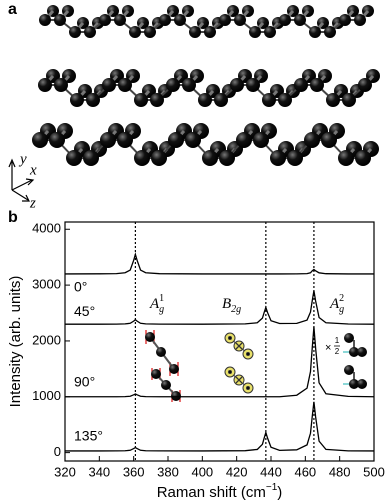 This screenshot has height=503, width=387. Describe the element at coordinates (305, 471) in the screenshot. I see `x-tick-label: 460` at that location.